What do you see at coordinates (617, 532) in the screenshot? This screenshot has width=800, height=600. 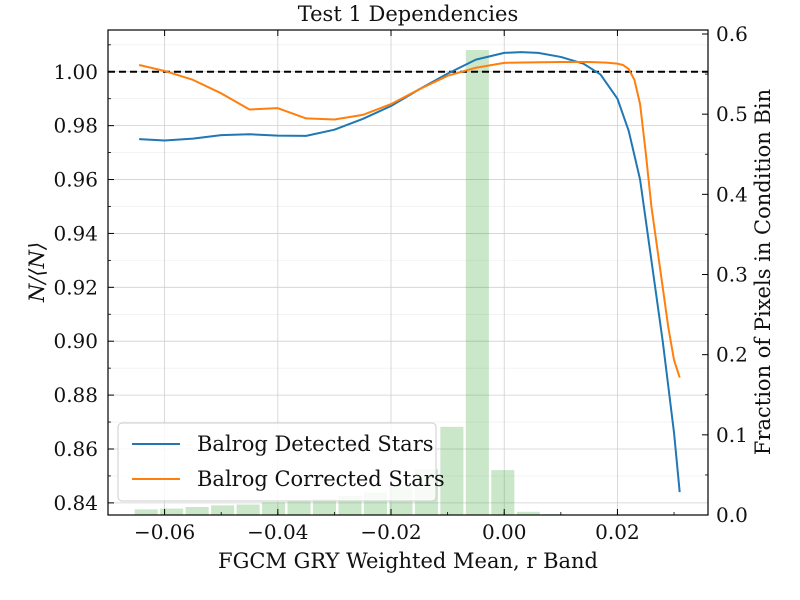 I see `x-tick-label: 0.02` at bounding box center [617, 532].